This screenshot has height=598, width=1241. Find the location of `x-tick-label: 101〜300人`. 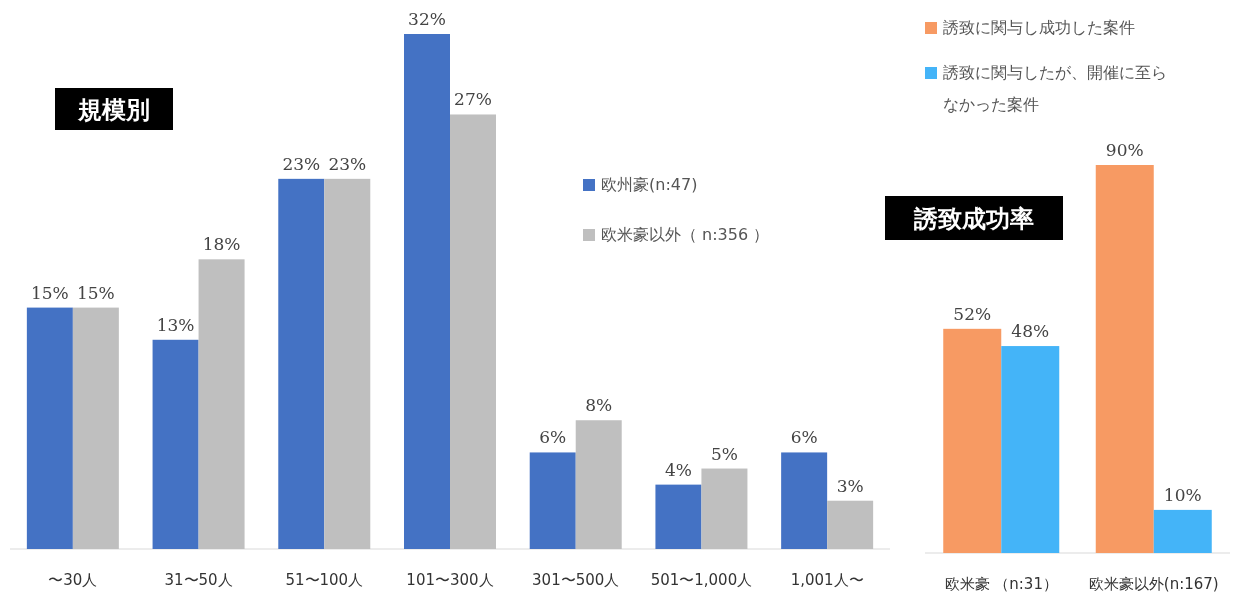

x-tick-label: 101〜300人 is located at coordinates (450, 580).